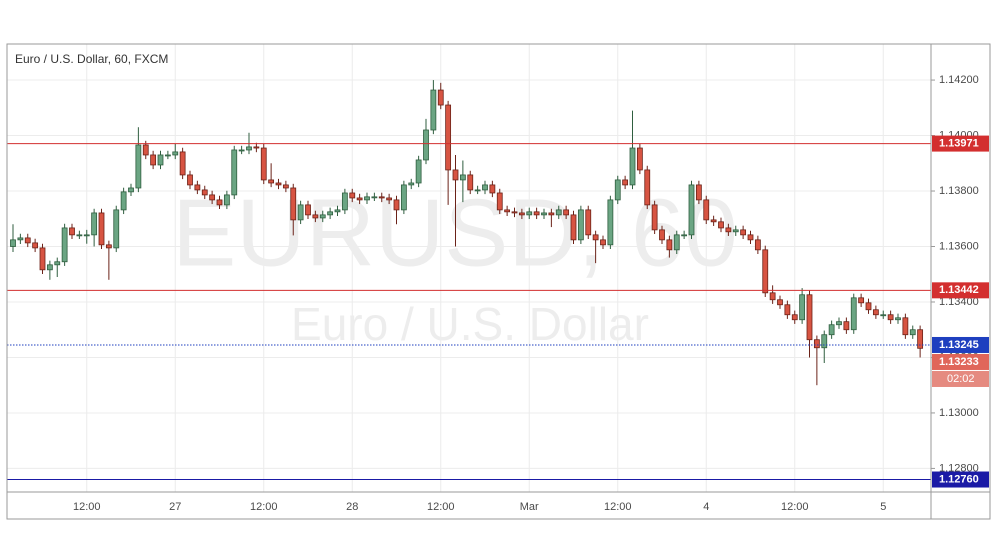  What do you see at coordinates (91, 59) in the screenshot?
I see `chart-title: Euro / U.S. Dollar, 60, FXCM` at bounding box center [91, 59].